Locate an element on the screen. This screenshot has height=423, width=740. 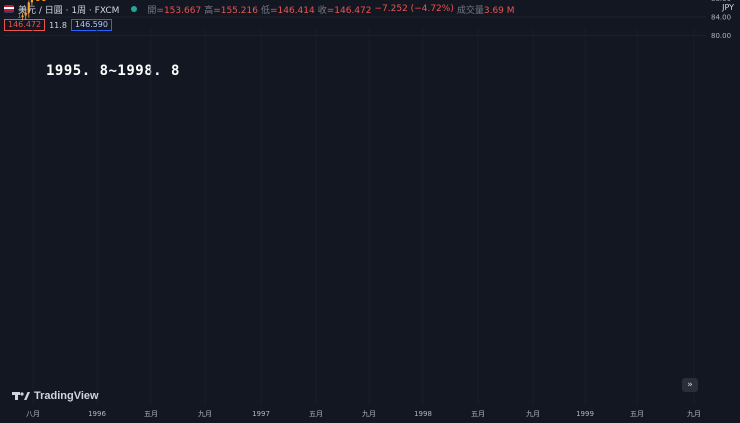
spread-value: 11.8 is located at coordinates (58, 25).